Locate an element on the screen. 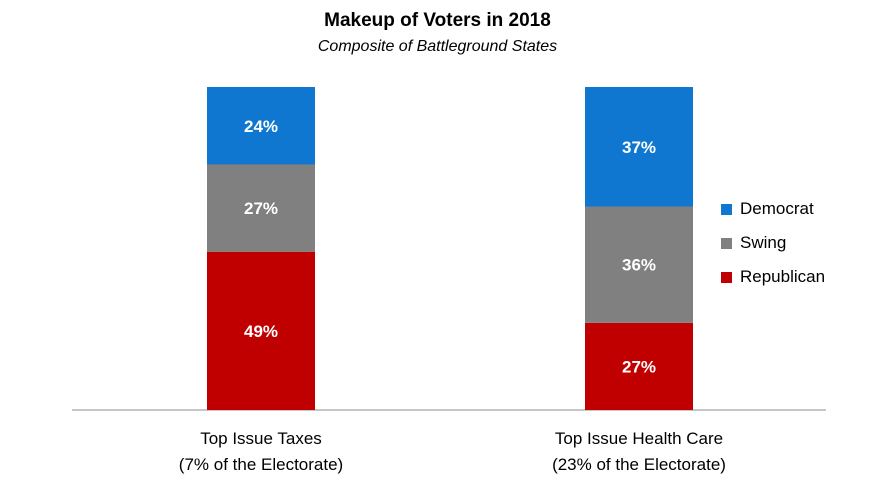  bar-health-care-swing is located at coordinates (639, 264).